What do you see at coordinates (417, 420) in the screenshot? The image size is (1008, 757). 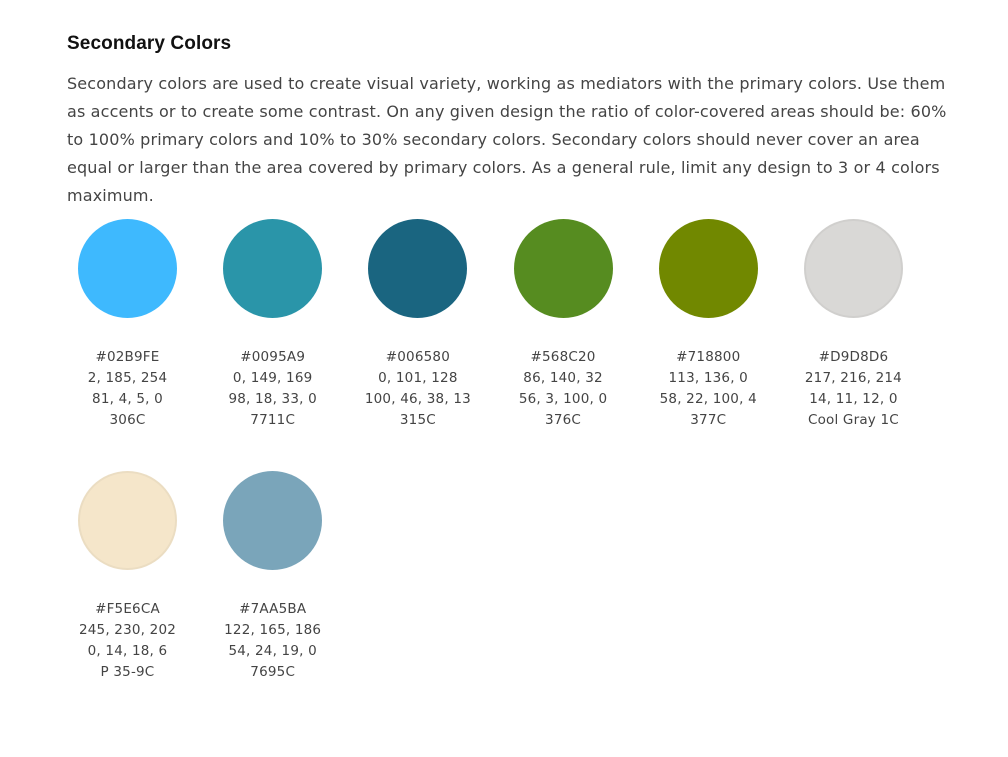 I see `swatch-pms: 315C` at bounding box center [417, 420].